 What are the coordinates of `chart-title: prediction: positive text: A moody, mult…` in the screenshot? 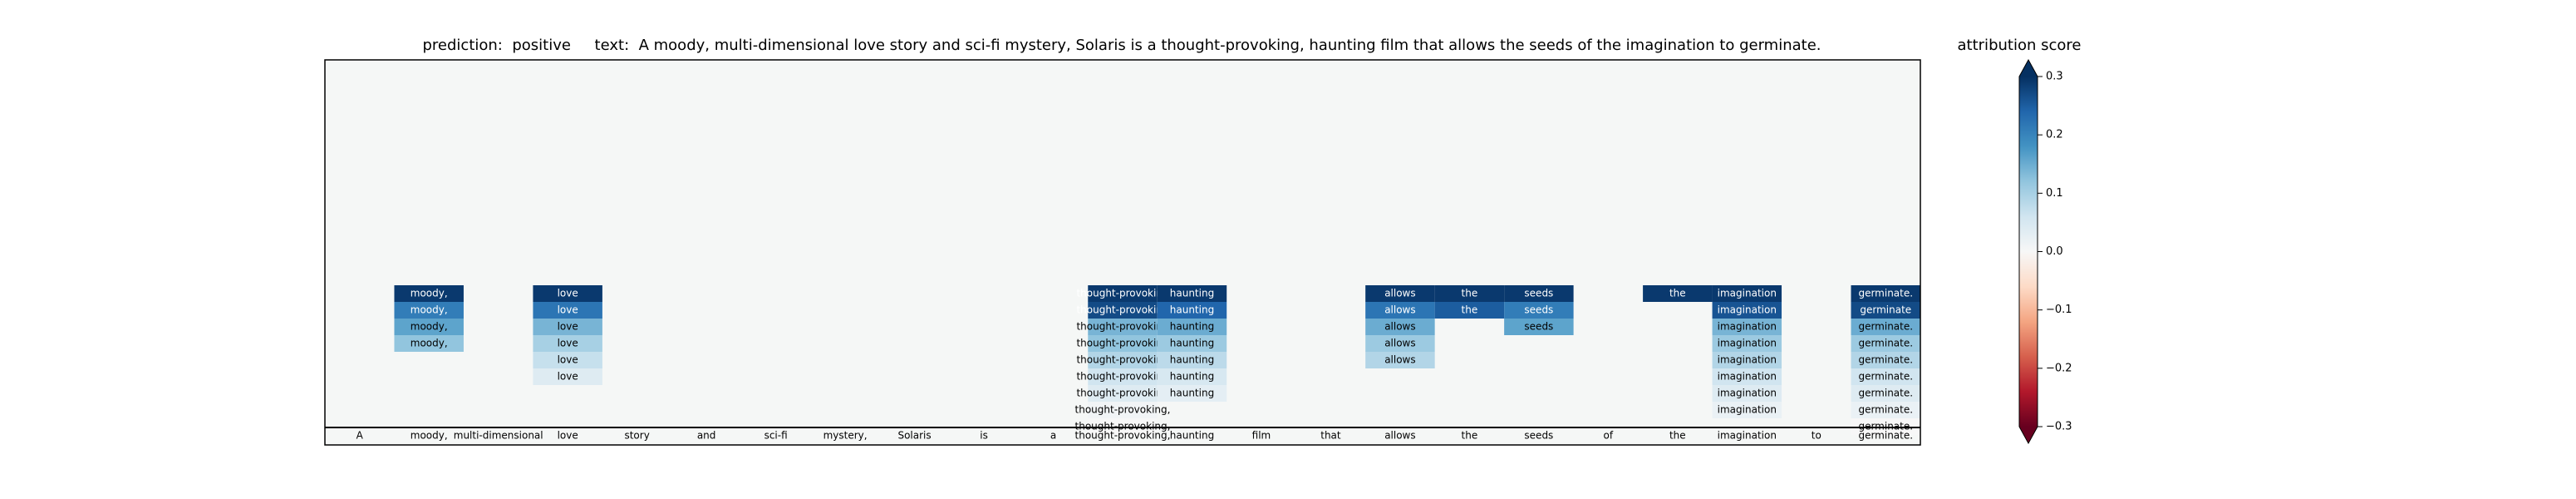 It's located at (1122, 46).